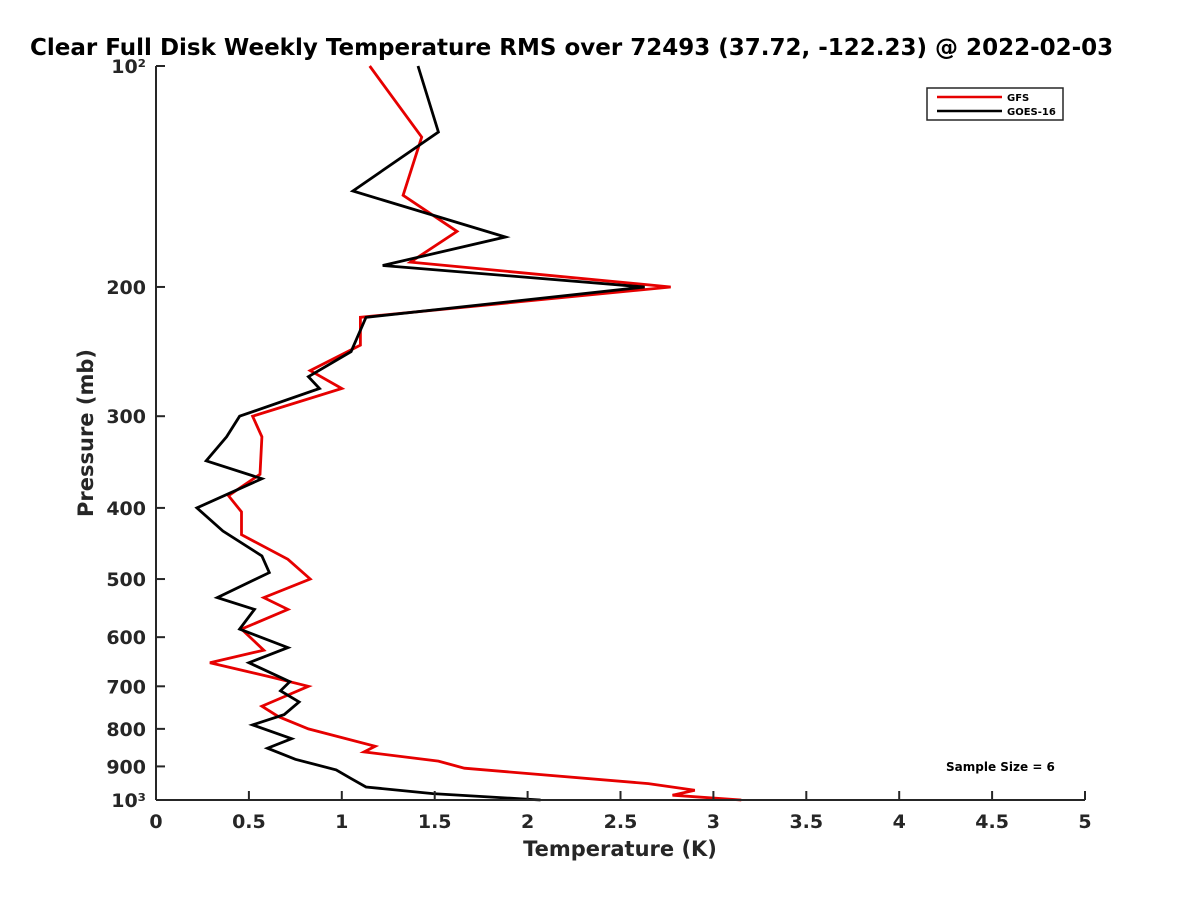 This screenshot has height=900, width=1200. What do you see at coordinates (992, 822) in the screenshot?
I see `x-tick-label: 4.5` at bounding box center [992, 822].